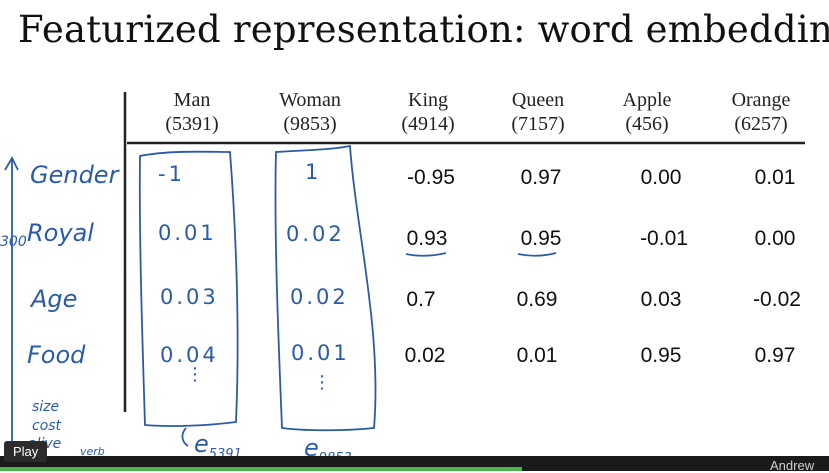  What do you see at coordinates (74, 175) in the screenshot?
I see `row-label-gender: Gender` at bounding box center [74, 175].